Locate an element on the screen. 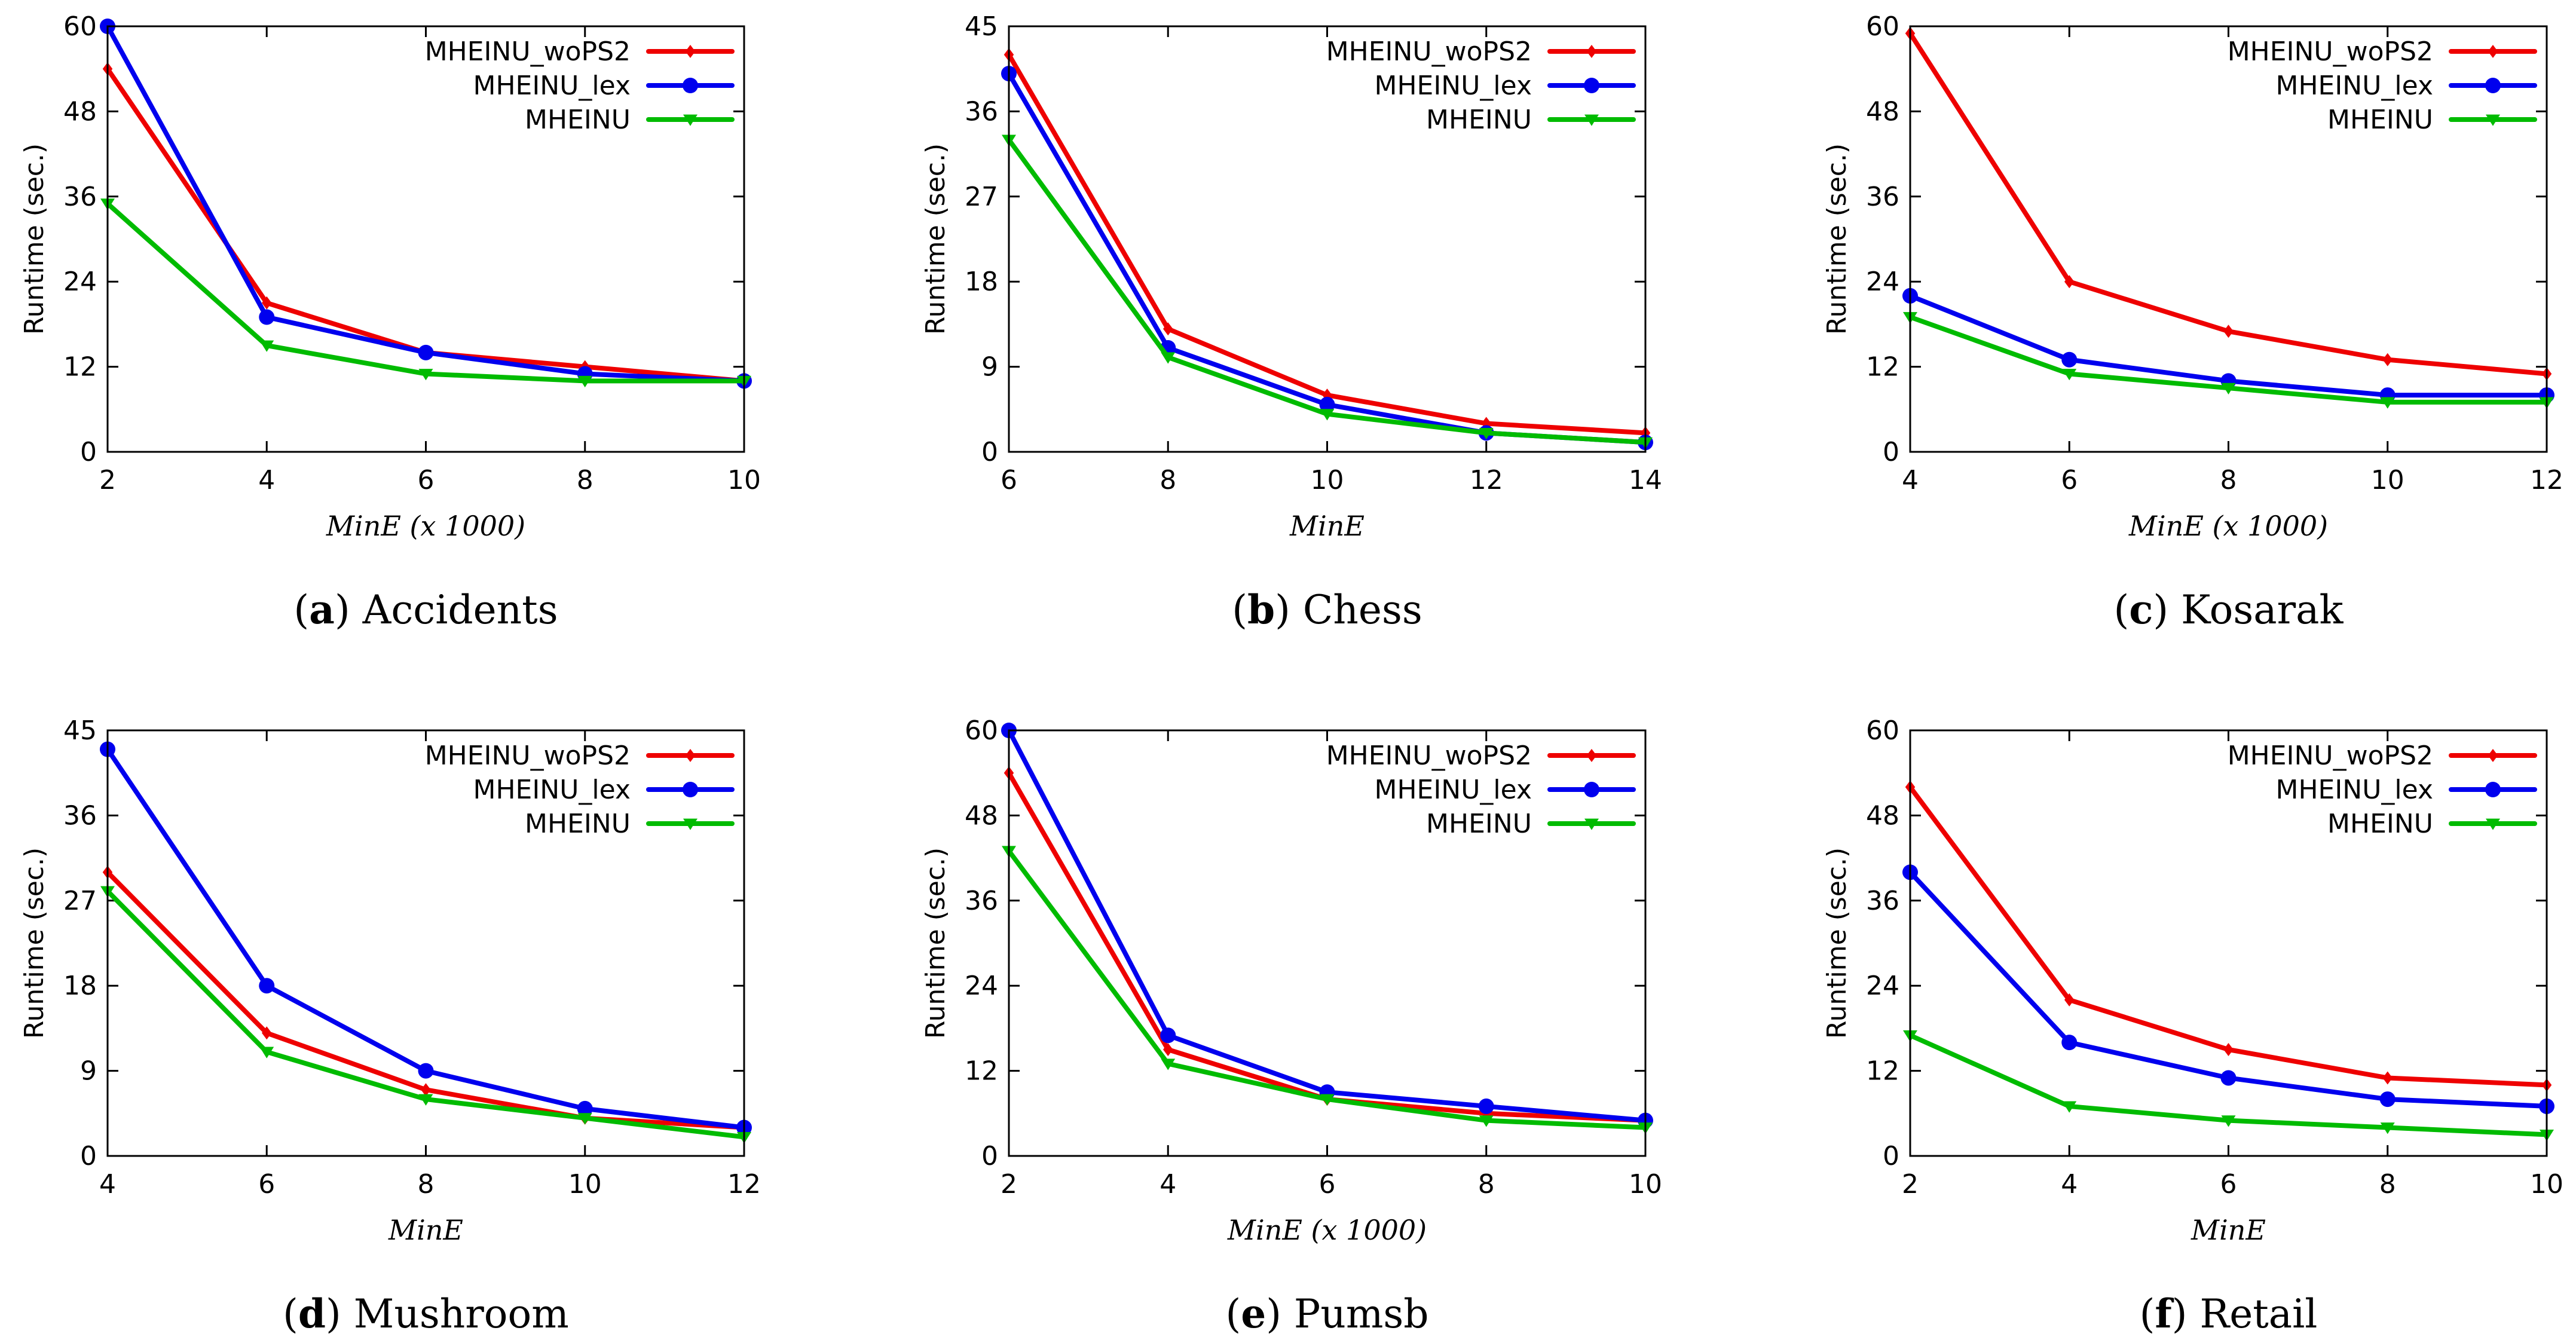  x-tick-label: 2 is located at coordinates (107, 480).